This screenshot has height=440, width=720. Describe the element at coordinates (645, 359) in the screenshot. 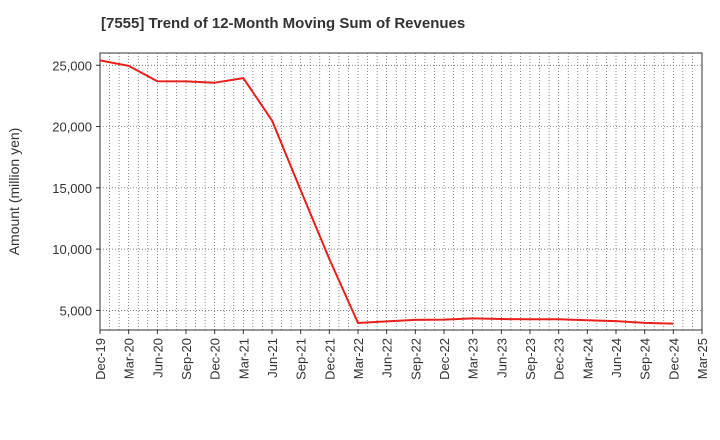

I see `x-tick-label: Sep-24` at that location.